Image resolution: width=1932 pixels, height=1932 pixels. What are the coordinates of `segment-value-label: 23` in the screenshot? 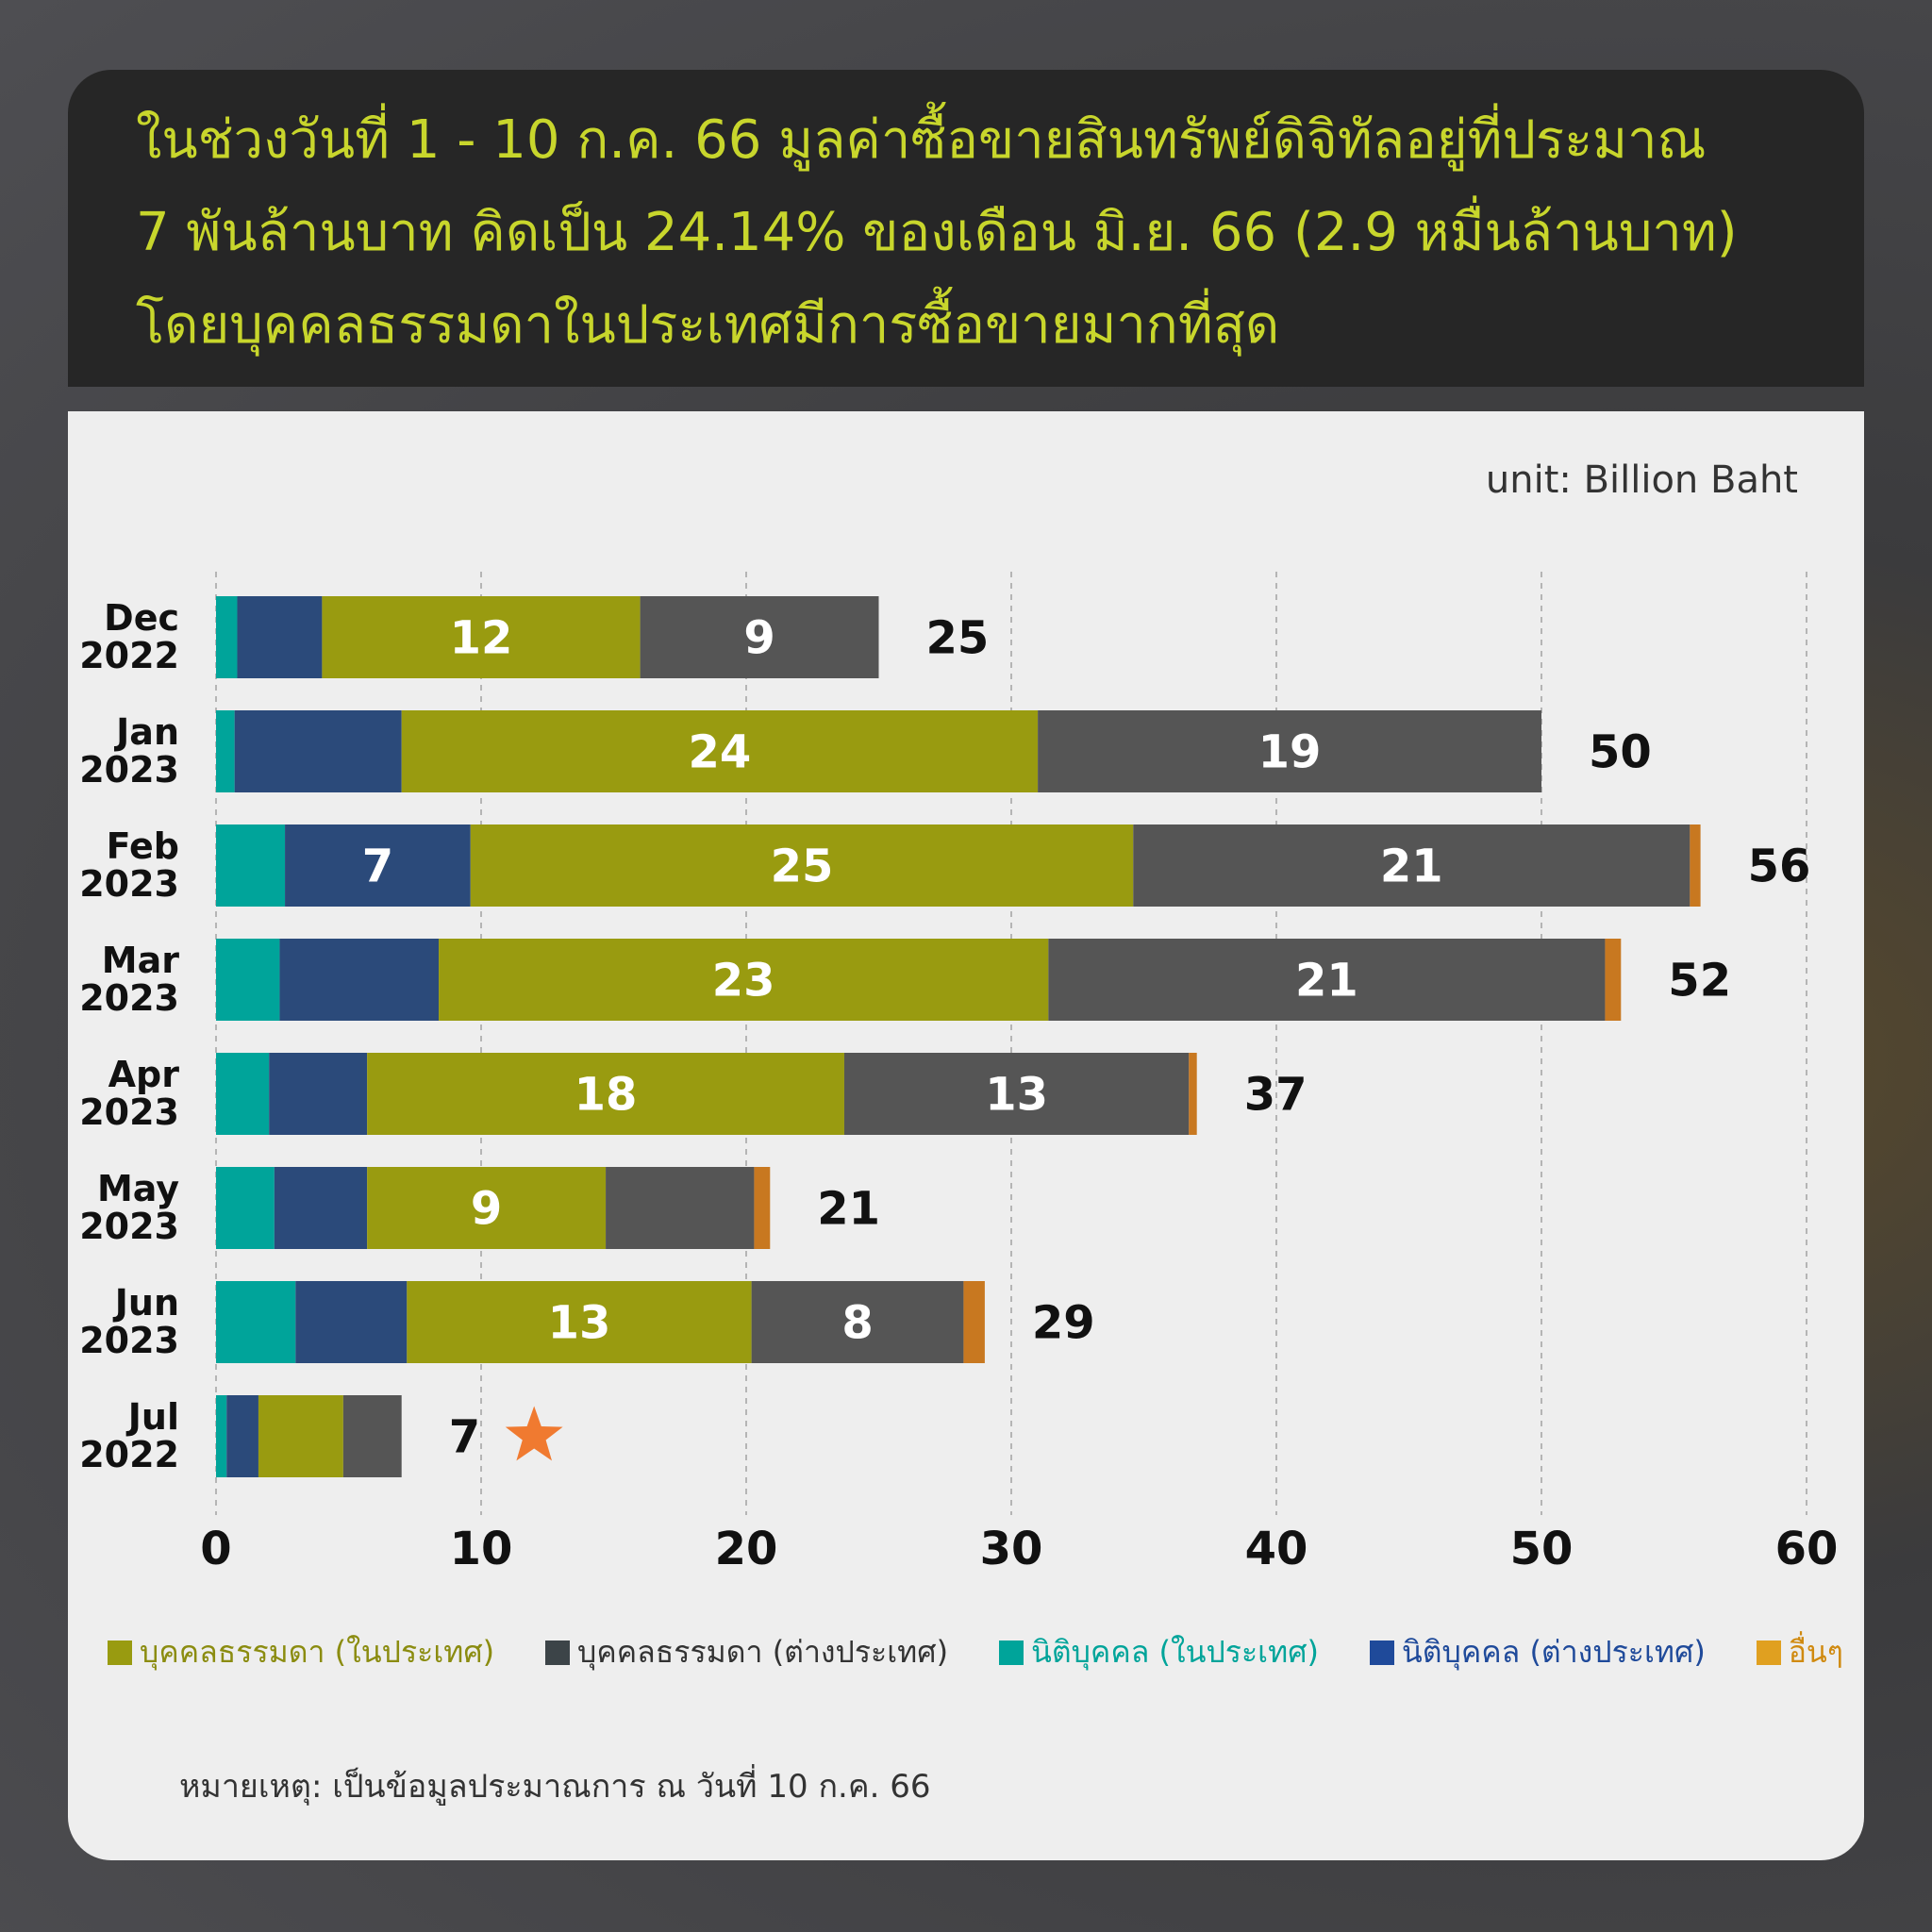 It's located at (743, 981).